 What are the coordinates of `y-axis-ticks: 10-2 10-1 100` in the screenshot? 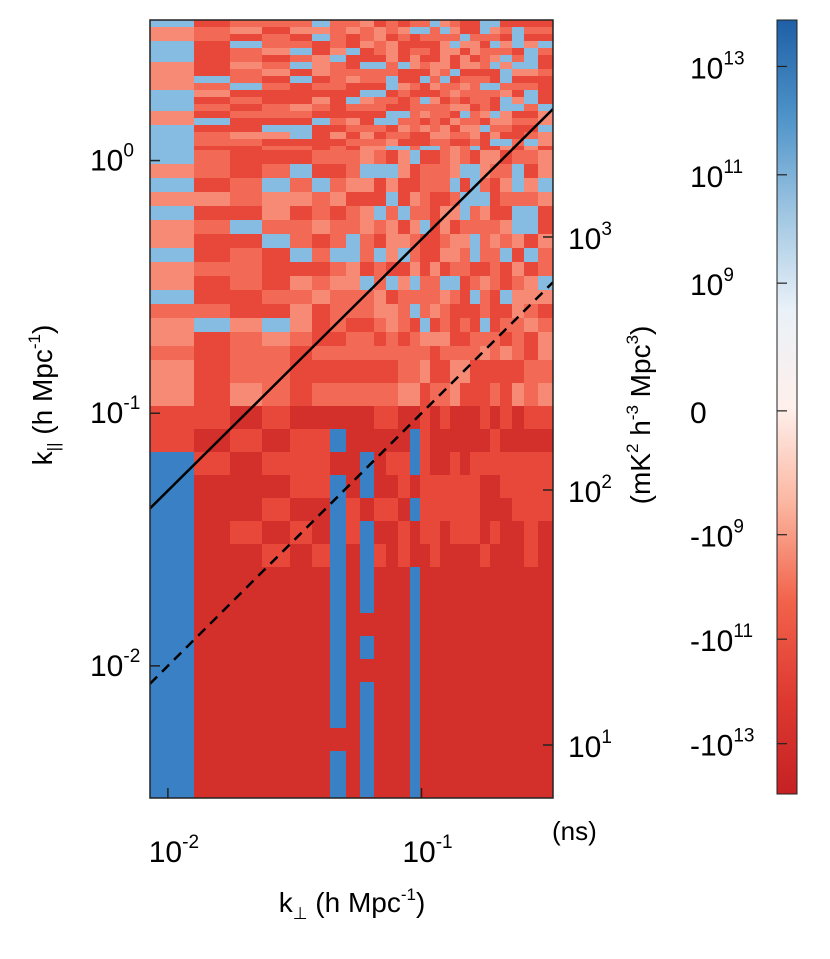 It's located at (125, 412).